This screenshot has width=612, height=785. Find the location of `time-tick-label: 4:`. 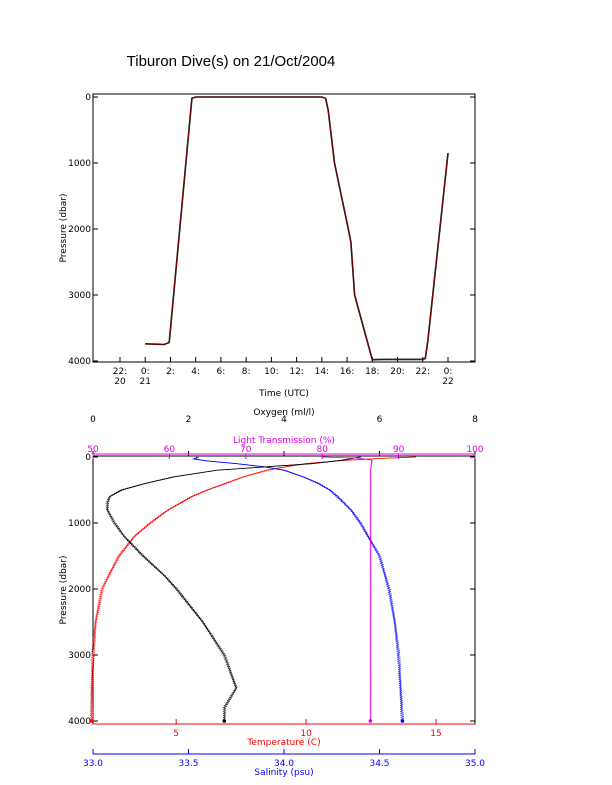

time-tick-label: 4: is located at coordinates (195, 372).